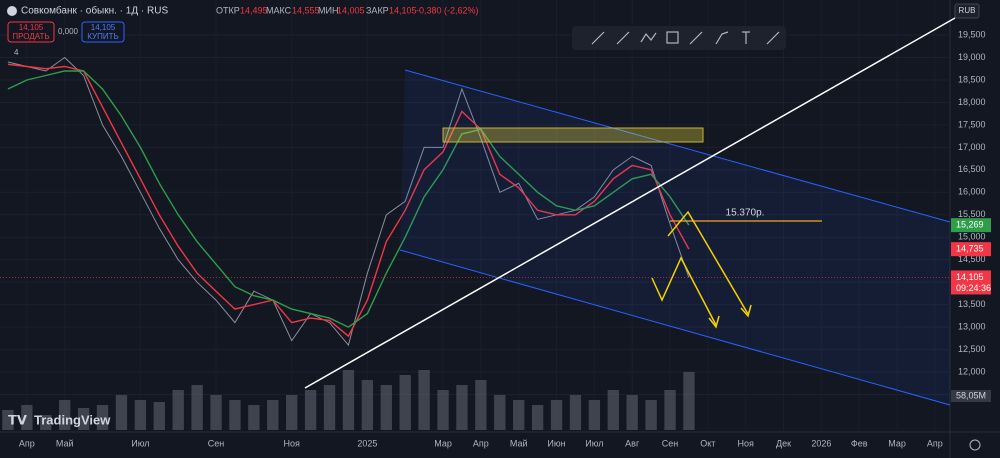  What do you see at coordinates (745, 213) in the screenshot?
I see `target-label: 15.370р.` at bounding box center [745, 213].